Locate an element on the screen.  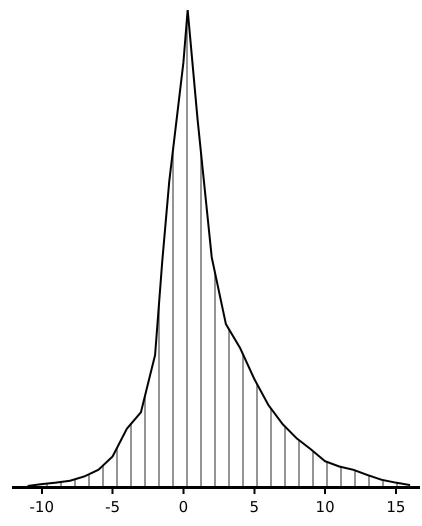
x-tick-label: -10 is located at coordinates (42, 507).